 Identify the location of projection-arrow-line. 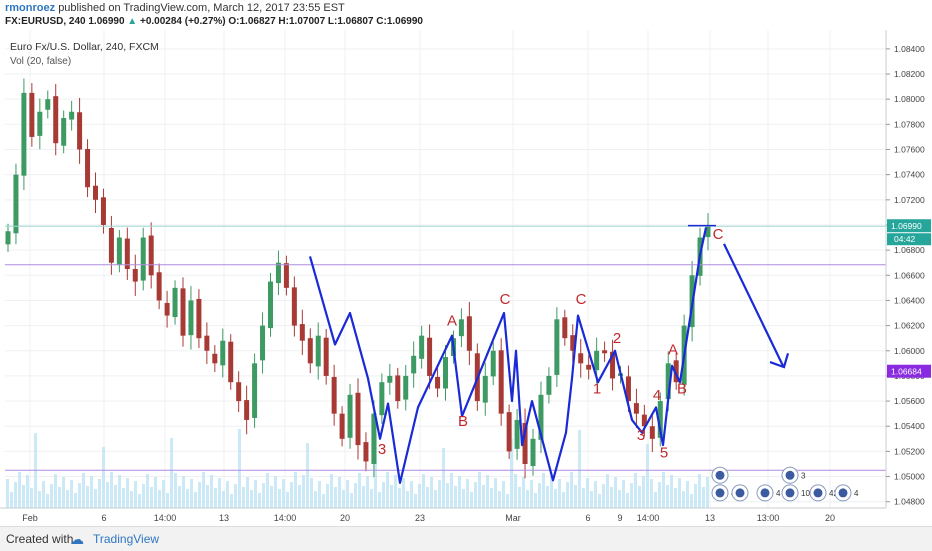
(753, 305).